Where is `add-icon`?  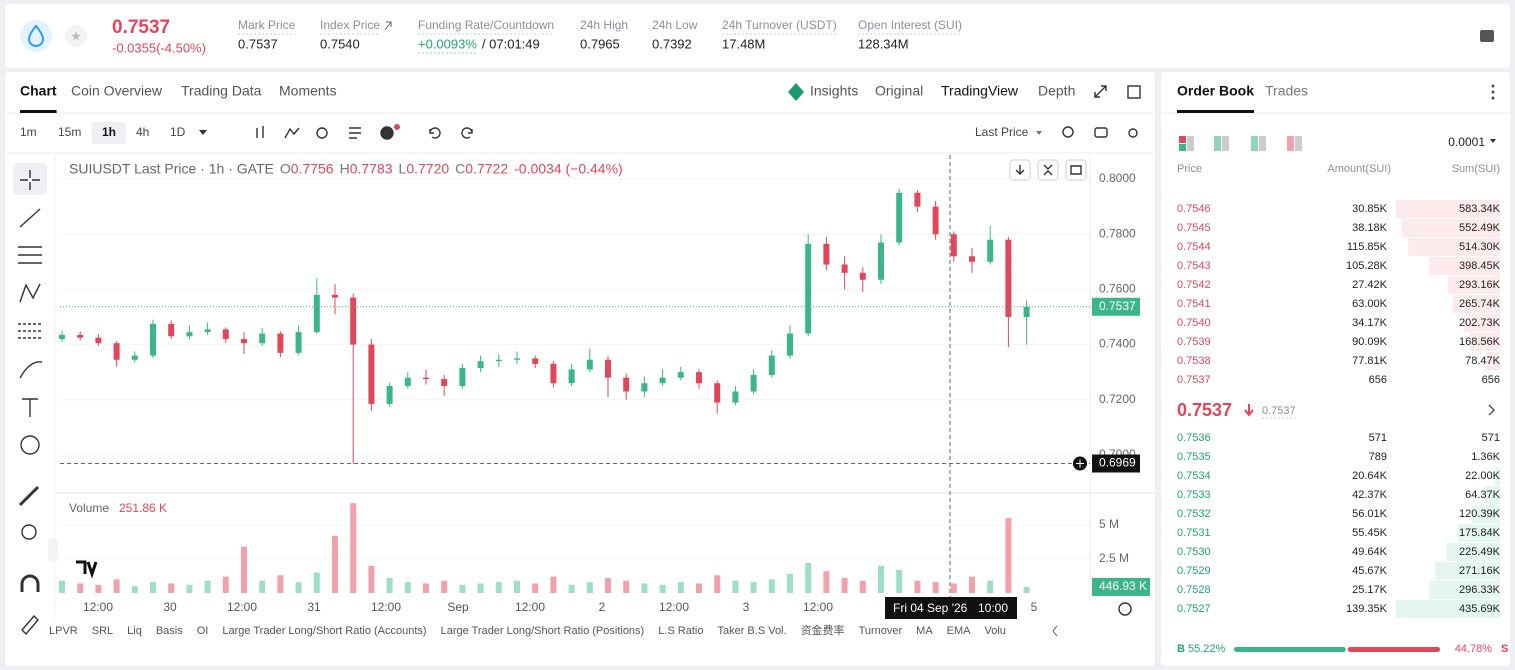 add-icon is located at coordinates (387, 133).